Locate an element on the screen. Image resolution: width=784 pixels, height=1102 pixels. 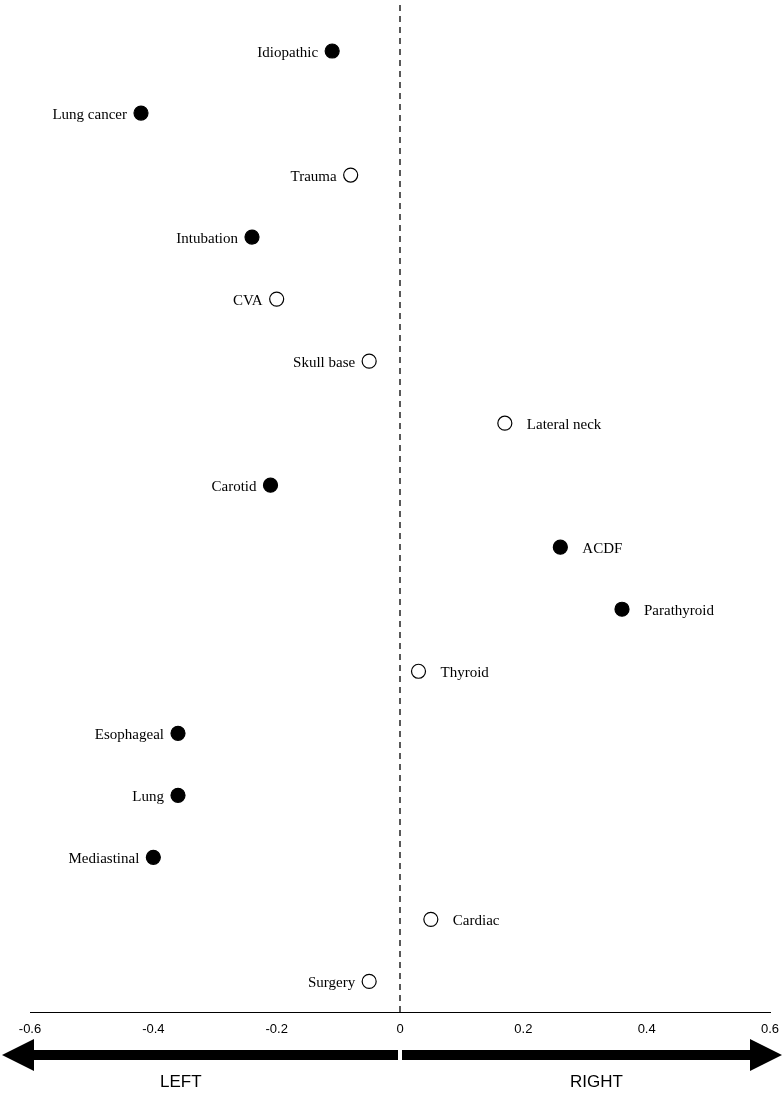
y-tick-label: Carotid is located at coordinates (234, 486).